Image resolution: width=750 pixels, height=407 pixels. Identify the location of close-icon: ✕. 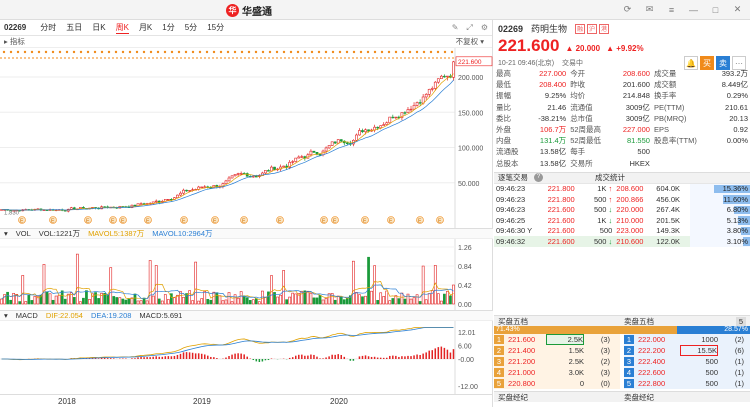
(737, 9).